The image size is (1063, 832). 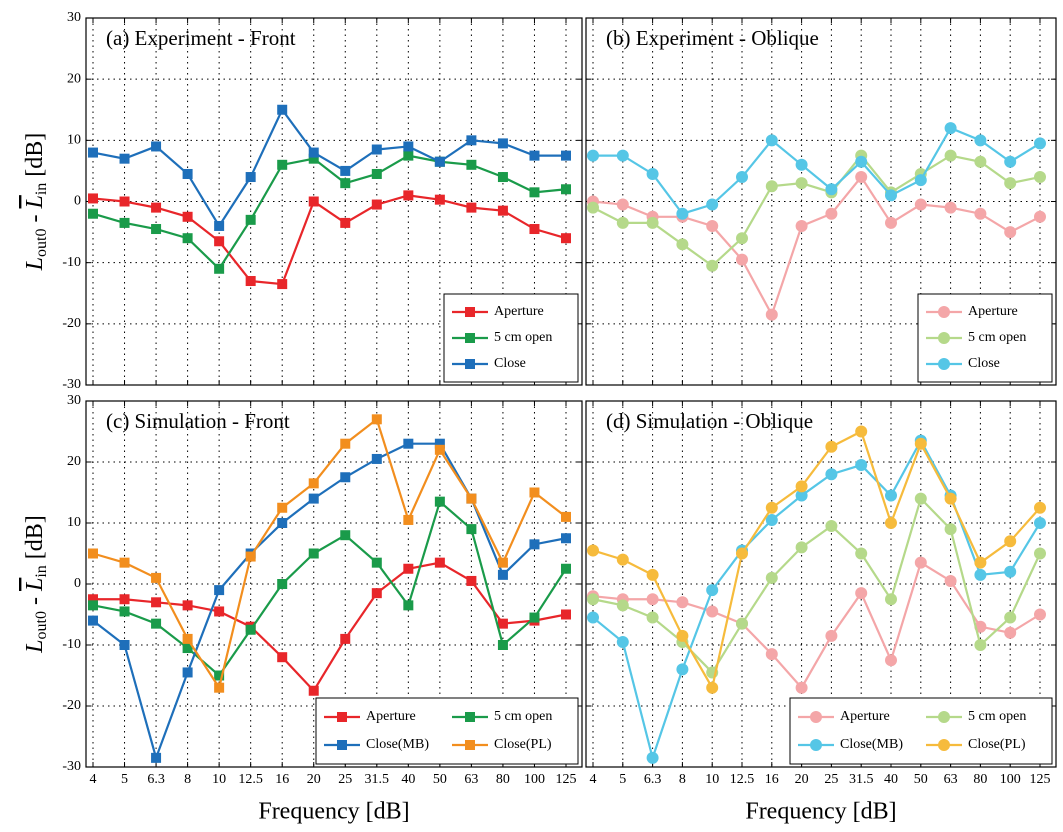 I want to click on y-axis-label-part: out0, so click(x=41, y=243).